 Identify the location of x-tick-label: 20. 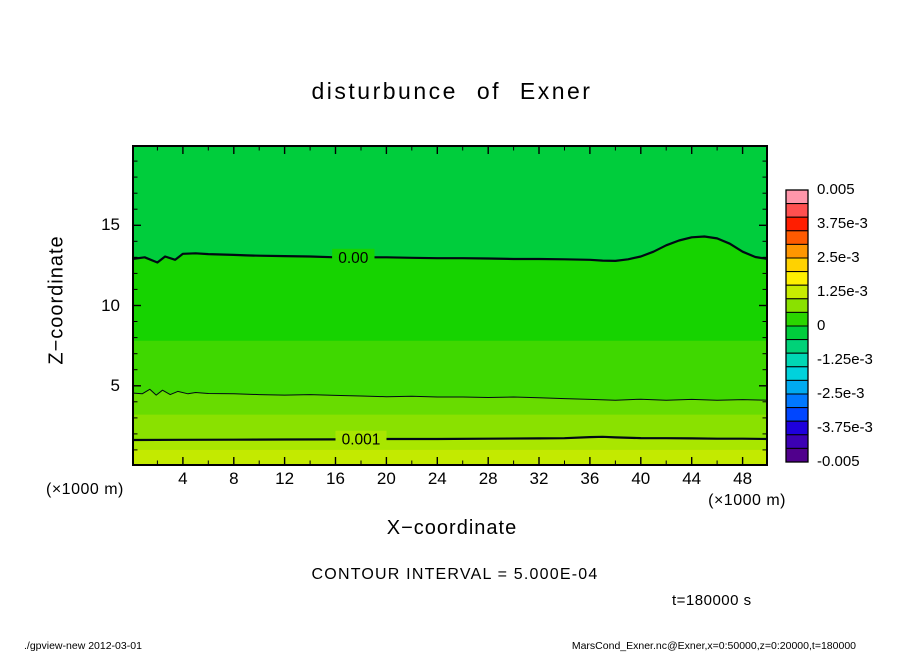
(386, 478).